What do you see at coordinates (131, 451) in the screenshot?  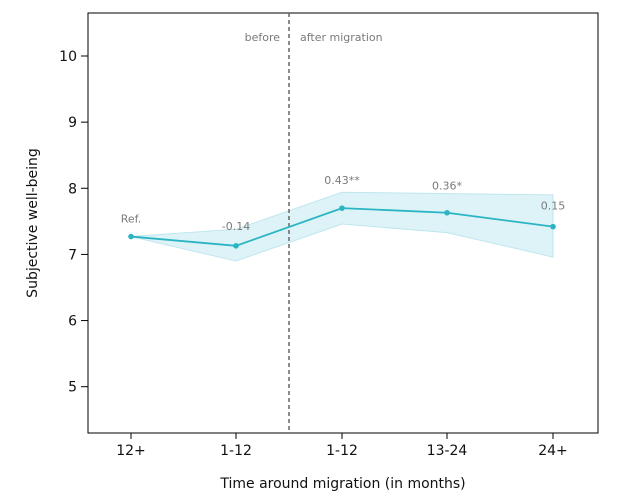 I see `x-tick-label: 12+` at bounding box center [131, 451].